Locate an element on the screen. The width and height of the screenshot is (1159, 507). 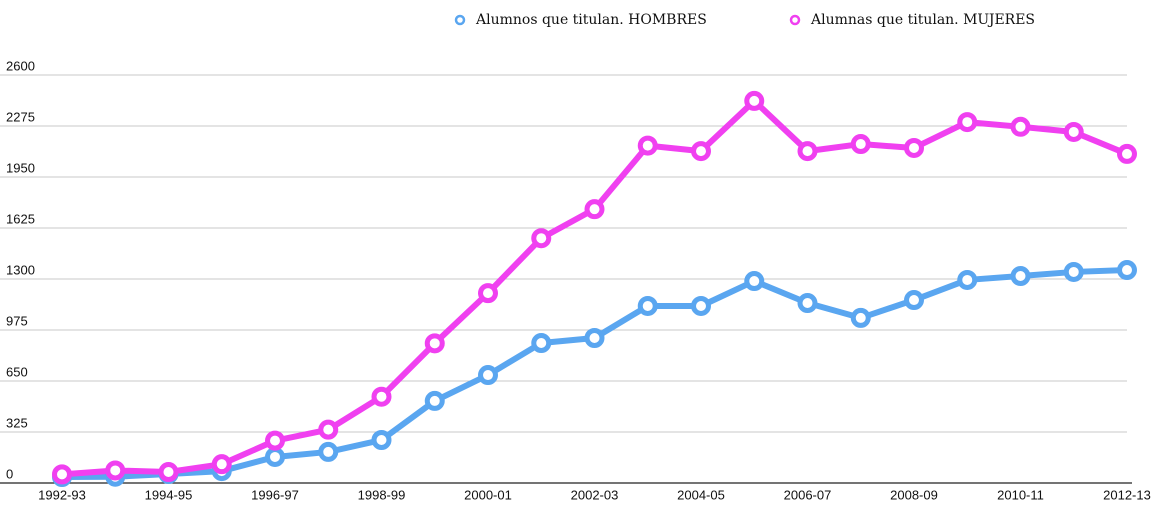
x-tick-label: 1996-97 is located at coordinates (275, 494).